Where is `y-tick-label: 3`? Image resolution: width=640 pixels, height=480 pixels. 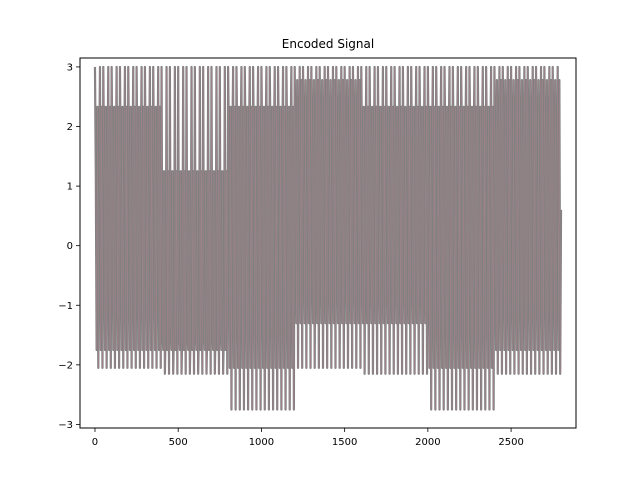
y-tick-label: 3 is located at coordinates (70, 67).